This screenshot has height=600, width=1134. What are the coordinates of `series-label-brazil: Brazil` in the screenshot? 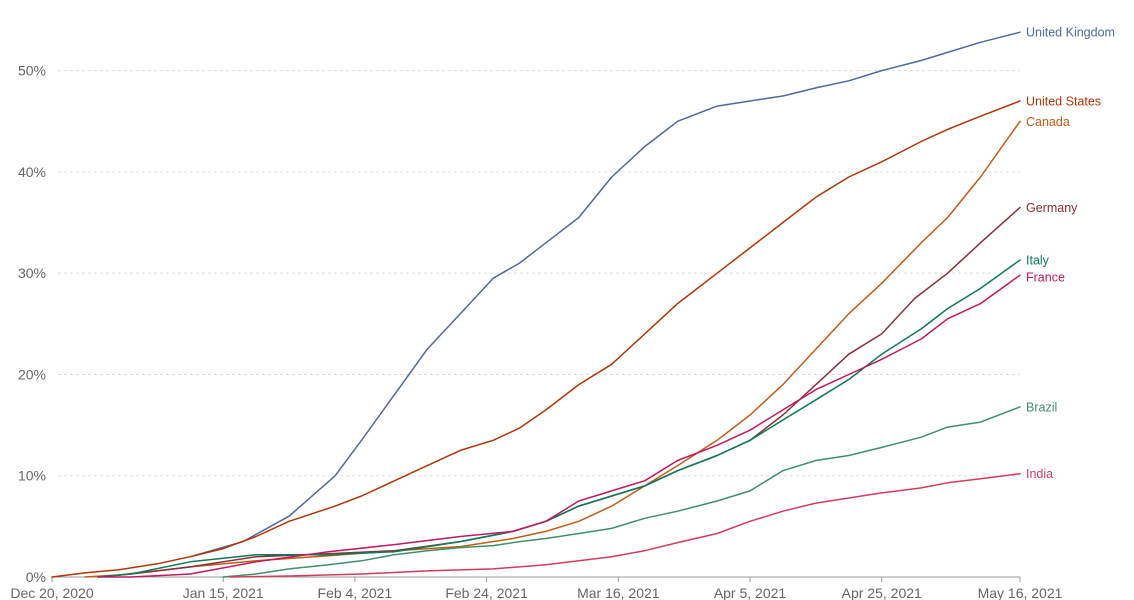 It's located at (1041, 407).